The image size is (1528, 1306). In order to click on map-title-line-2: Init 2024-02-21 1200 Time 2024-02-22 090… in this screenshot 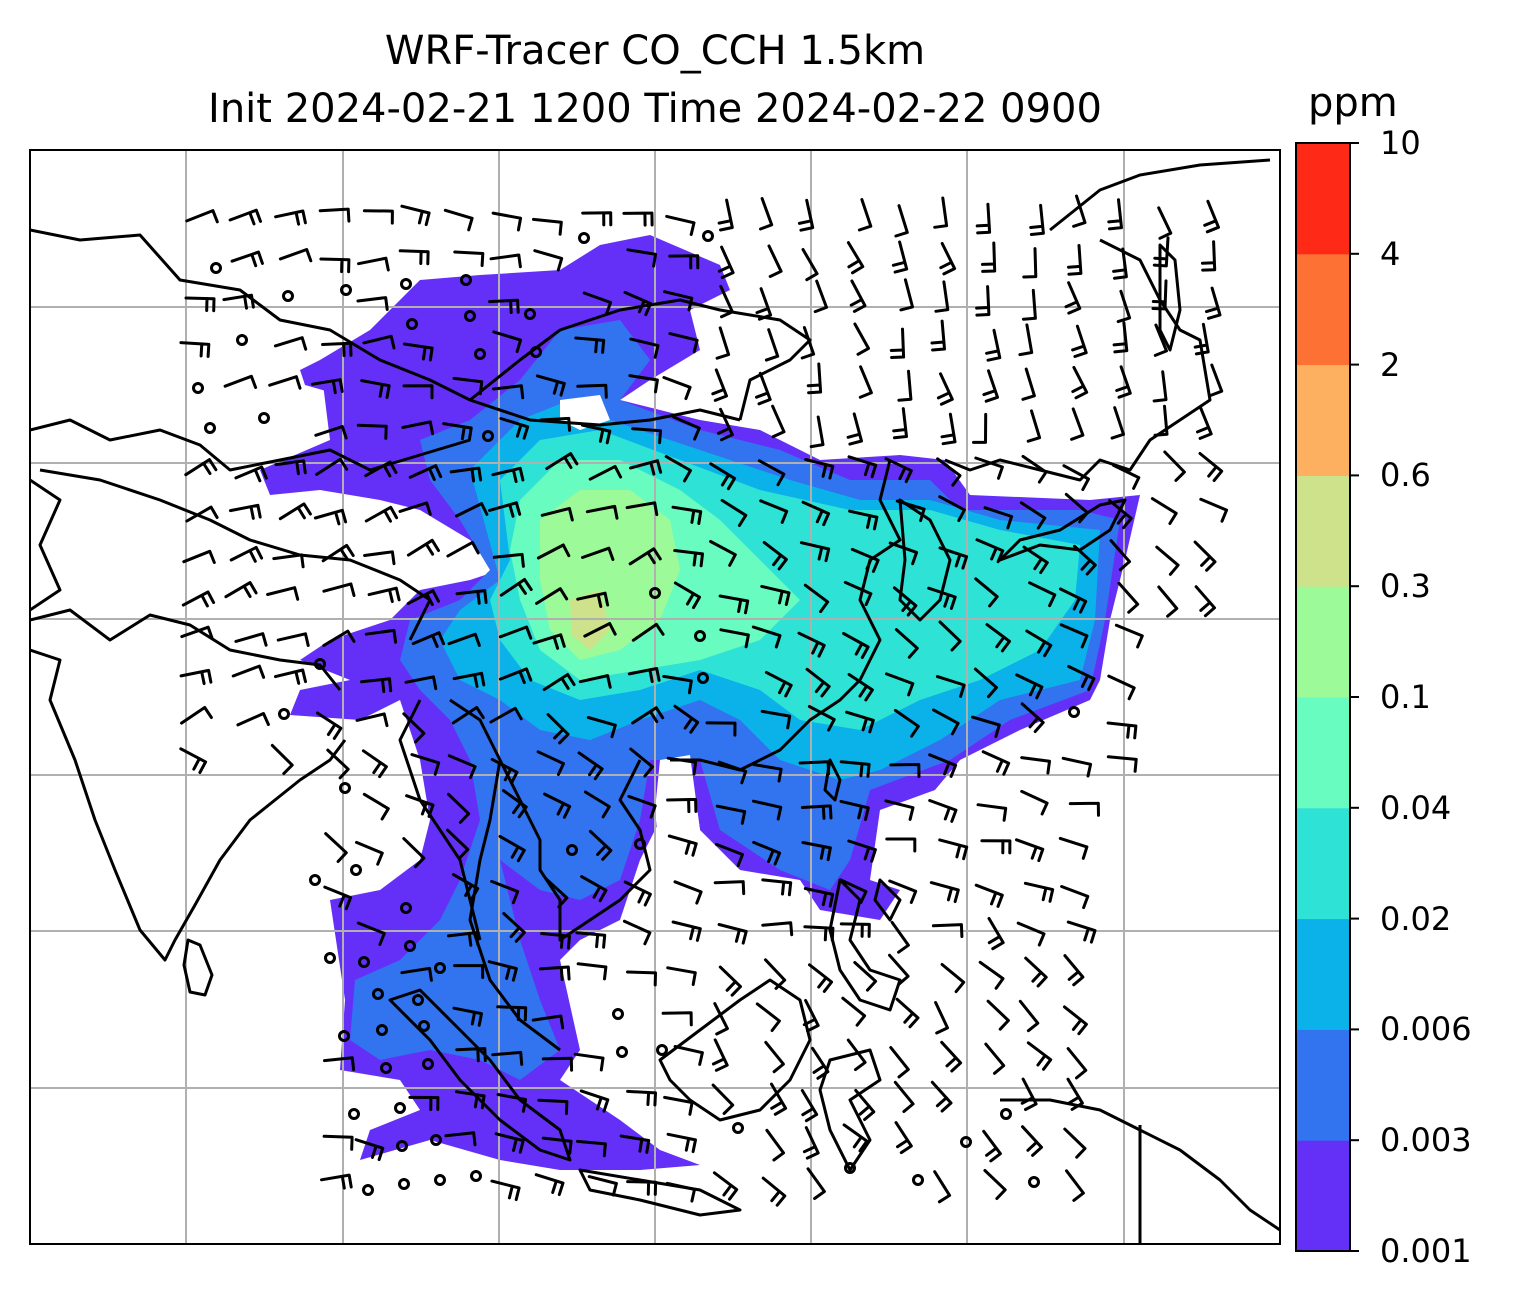, I will do `click(655, 109)`.